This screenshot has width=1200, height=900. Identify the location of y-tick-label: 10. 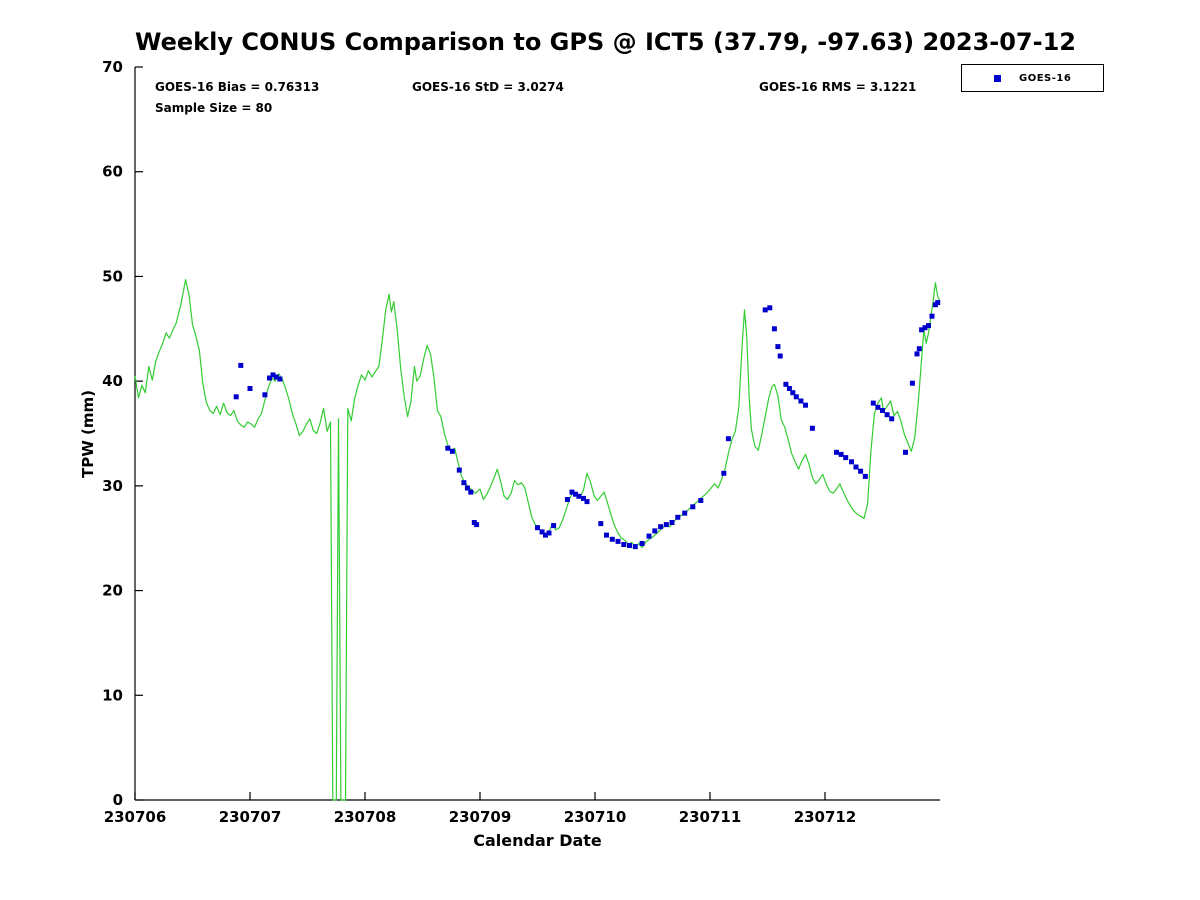
(112, 695).